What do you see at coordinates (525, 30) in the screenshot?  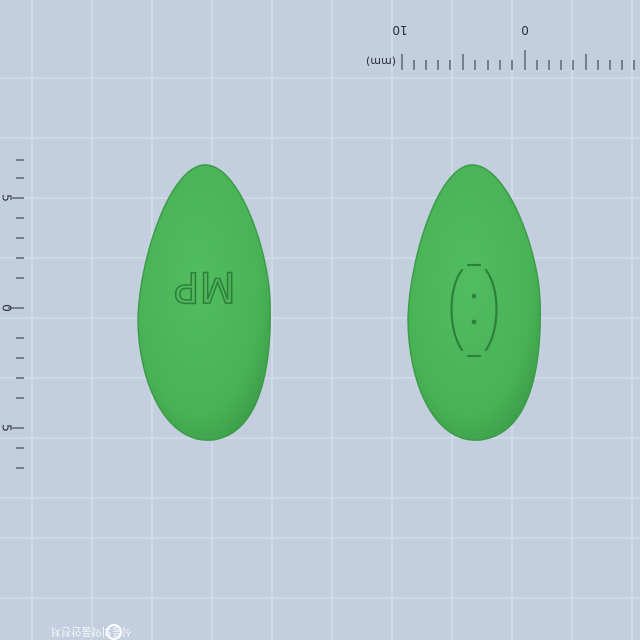 I see `top-ruler-label-0: 0` at bounding box center [525, 30].